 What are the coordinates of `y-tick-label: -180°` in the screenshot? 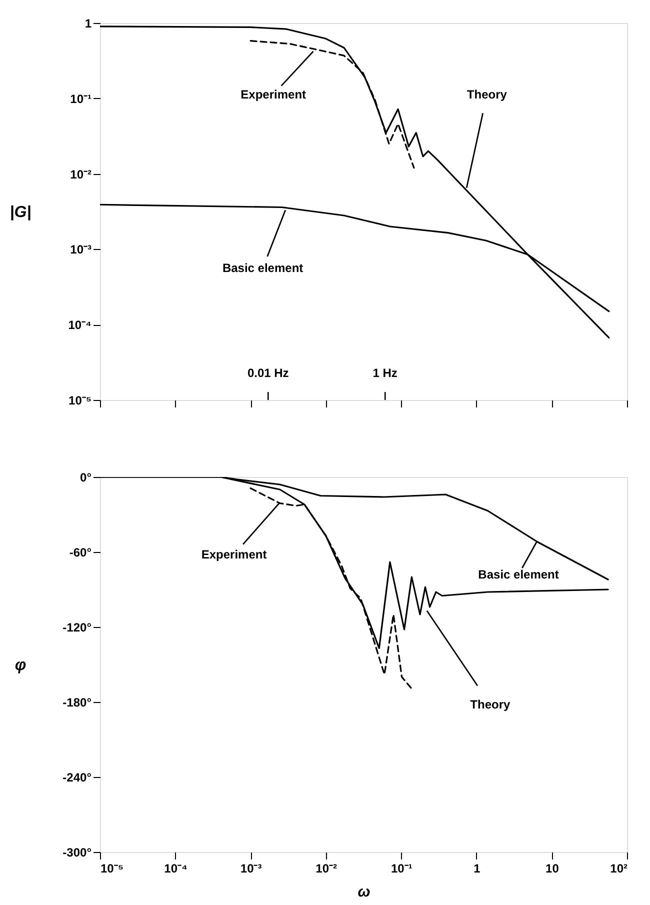 It's located at (77, 703).